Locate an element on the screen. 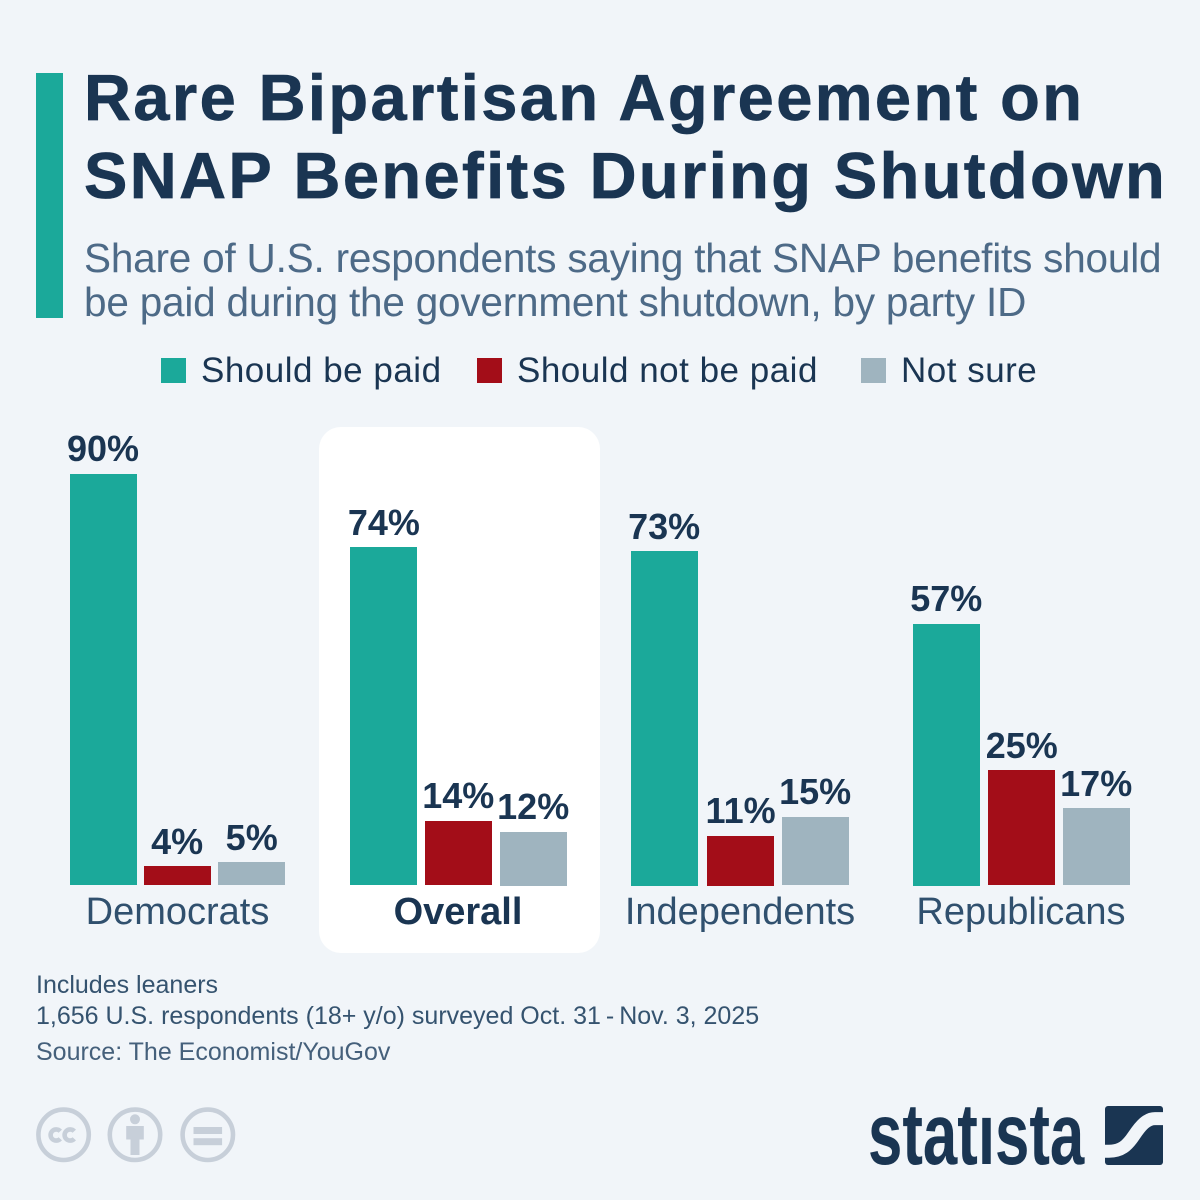 The image size is (1200, 1200). svg-text: statısta is located at coordinates (976, 1135).